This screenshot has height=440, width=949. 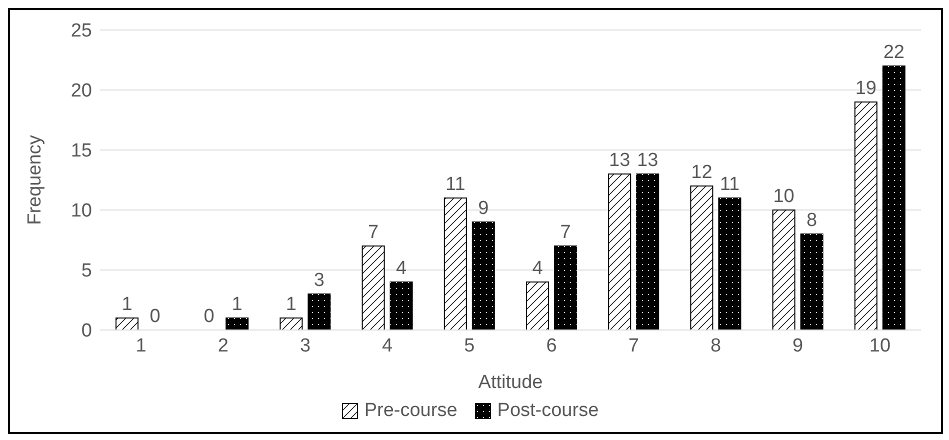 I want to click on data-label: 8, so click(x=812, y=220).